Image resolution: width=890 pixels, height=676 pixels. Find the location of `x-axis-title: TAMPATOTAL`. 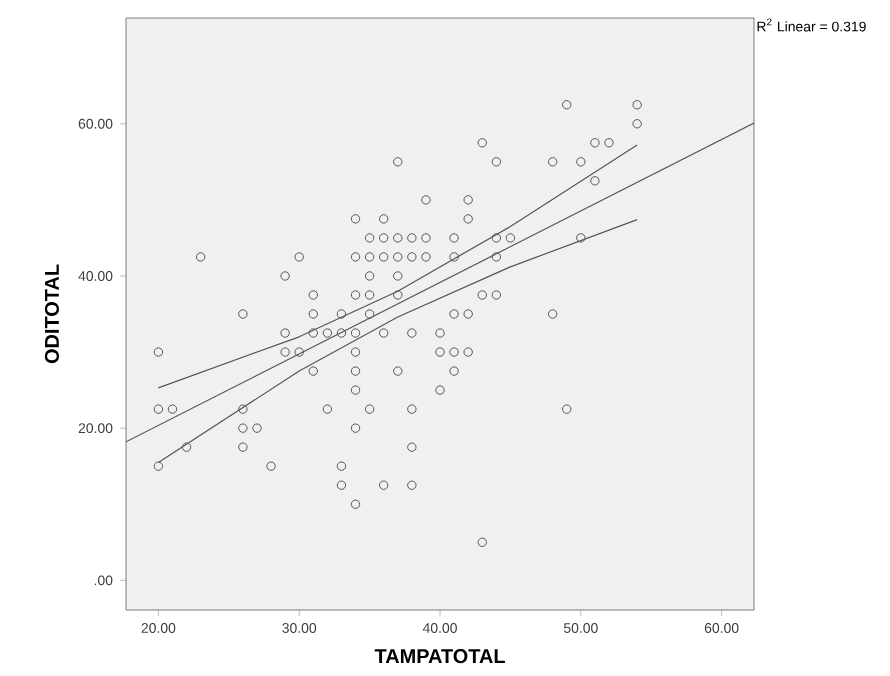

x-axis-title: TAMPATOTAL is located at coordinates (439, 656).